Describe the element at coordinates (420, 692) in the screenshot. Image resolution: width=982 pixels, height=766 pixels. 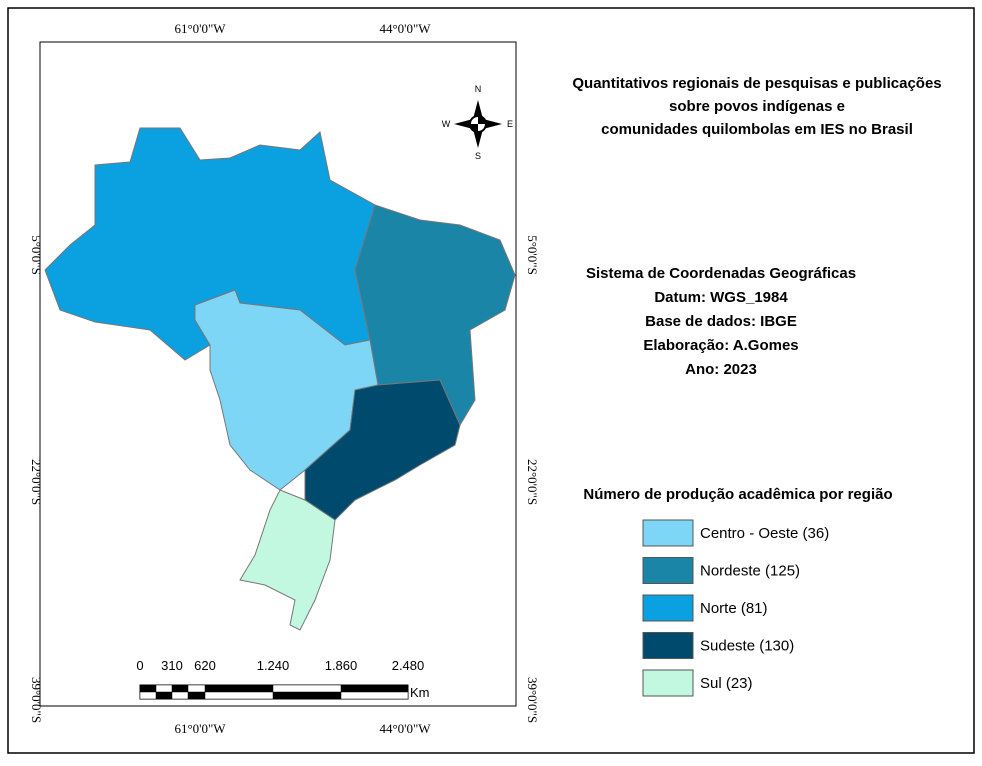
I see `scale-unit: Km` at that location.